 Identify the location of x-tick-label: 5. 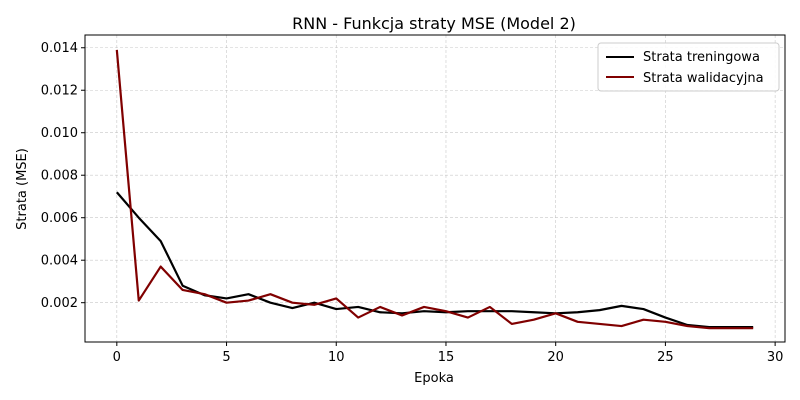
(226, 357).